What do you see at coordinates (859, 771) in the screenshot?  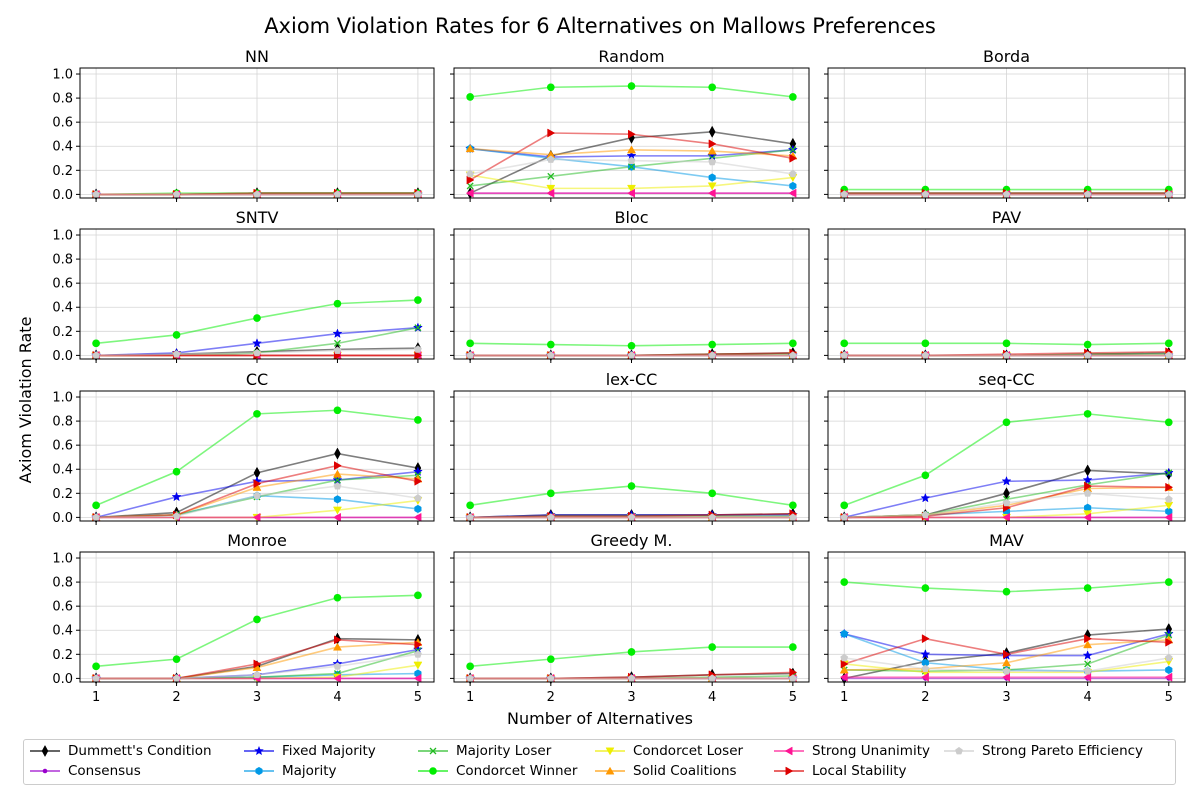 I see `legend-label: Local Stability` at bounding box center [859, 771].